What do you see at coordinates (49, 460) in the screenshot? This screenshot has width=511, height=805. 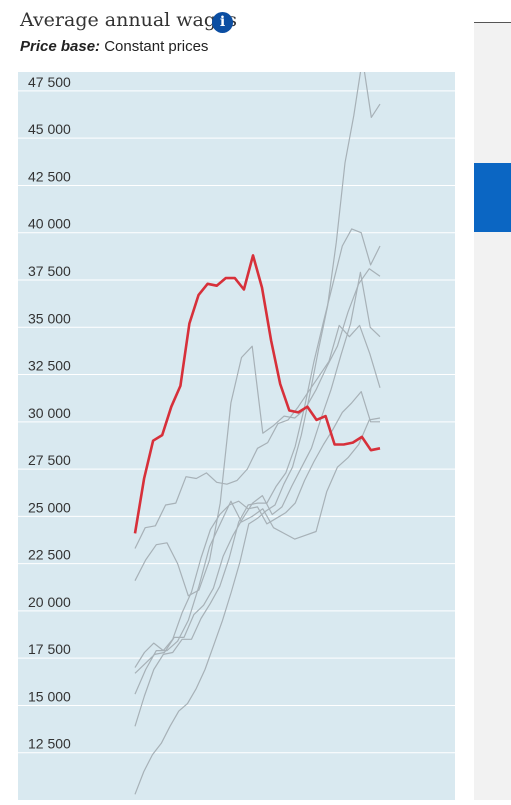 I see `y-tick-label: 27 500` at bounding box center [49, 460].